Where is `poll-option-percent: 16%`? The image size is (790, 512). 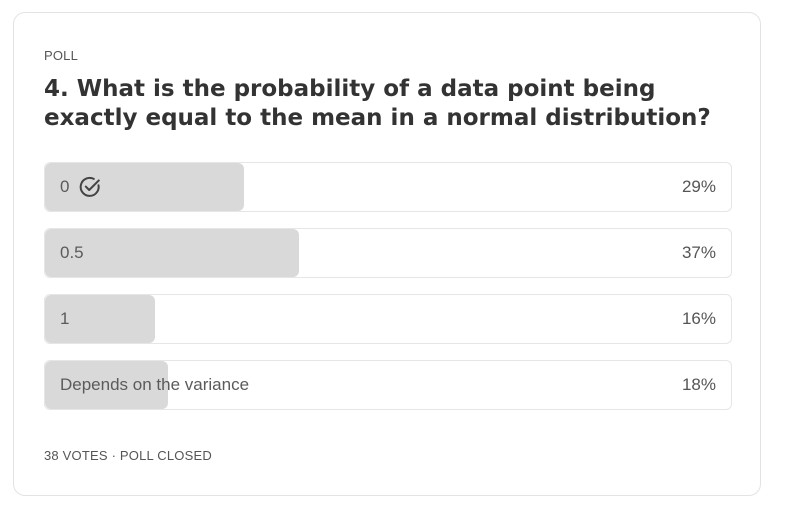
poll-option-percent: 16% is located at coordinates (698, 318).